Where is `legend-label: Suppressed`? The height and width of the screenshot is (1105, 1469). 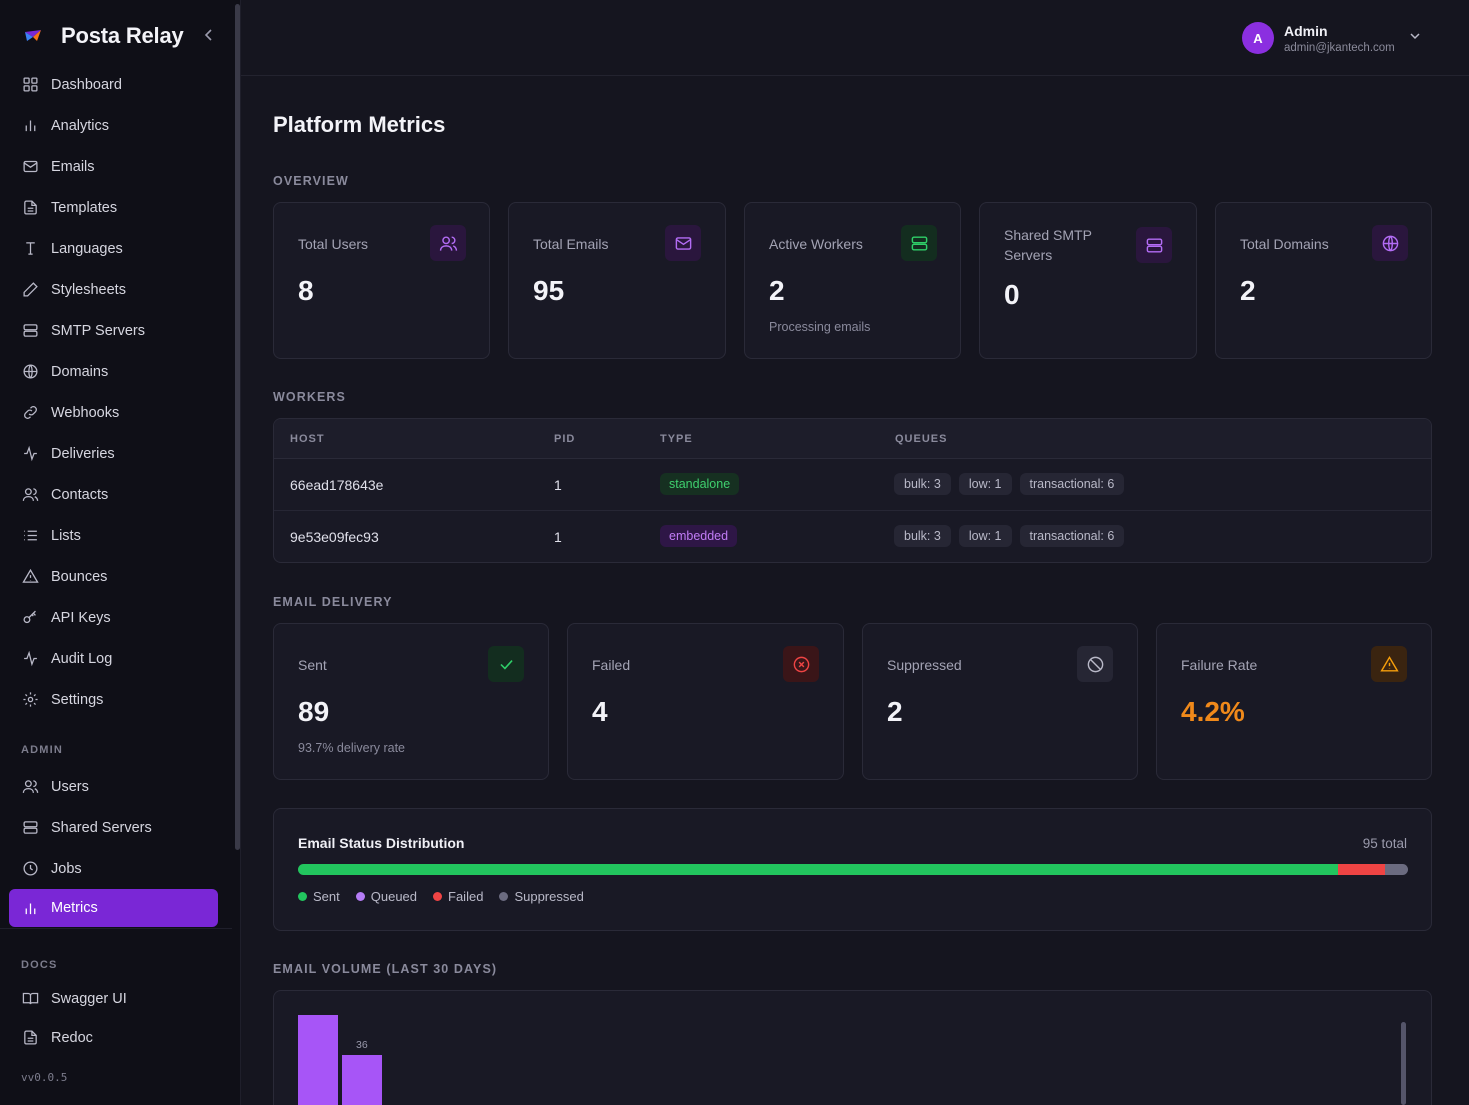
legend-label: Suppressed is located at coordinates (549, 896).